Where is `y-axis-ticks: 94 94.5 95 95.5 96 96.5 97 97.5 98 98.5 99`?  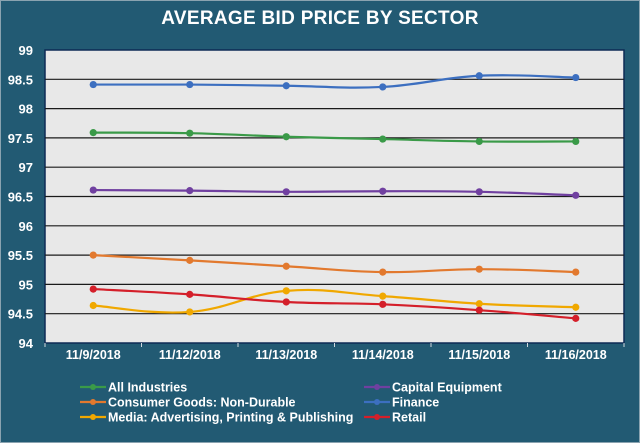 y-axis-ticks: 94 94.5 95 95.5 96 96.5 97 97.5 98 98.5 99 is located at coordinates (21, 197).